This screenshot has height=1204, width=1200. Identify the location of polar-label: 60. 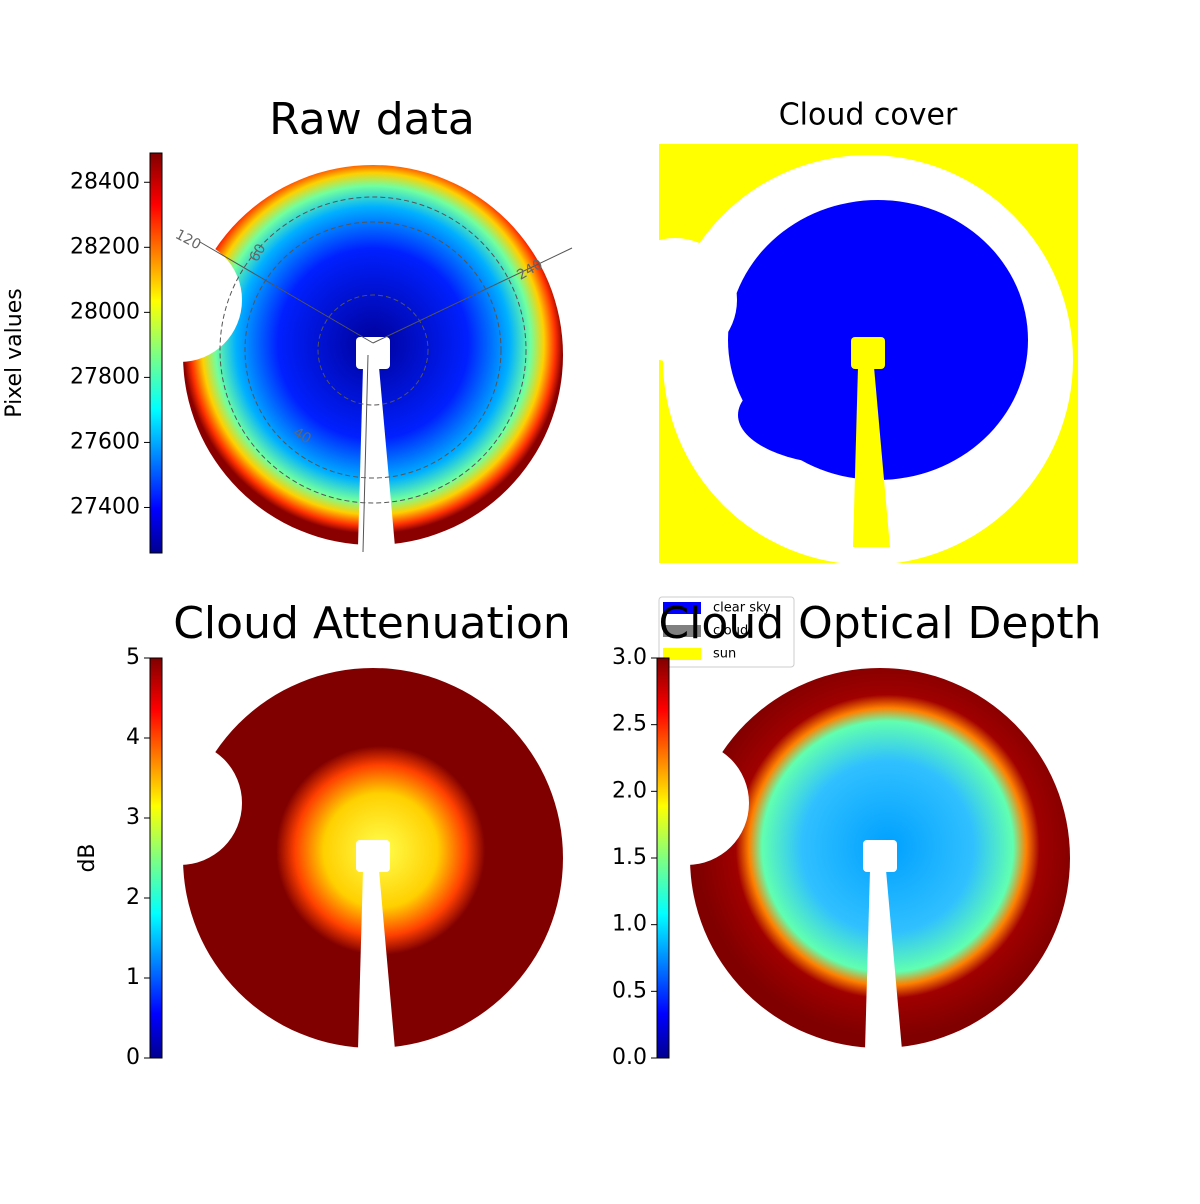
(258, 252).